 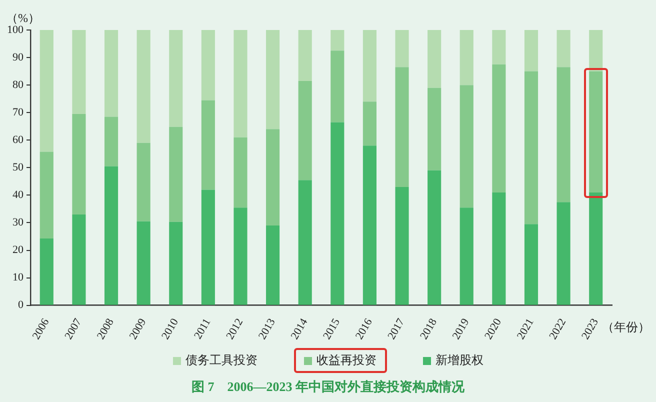 What do you see at coordinates (18, 195) in the screenshot?
I see `y-tick-label: 40` at bounding box center [18, 195].